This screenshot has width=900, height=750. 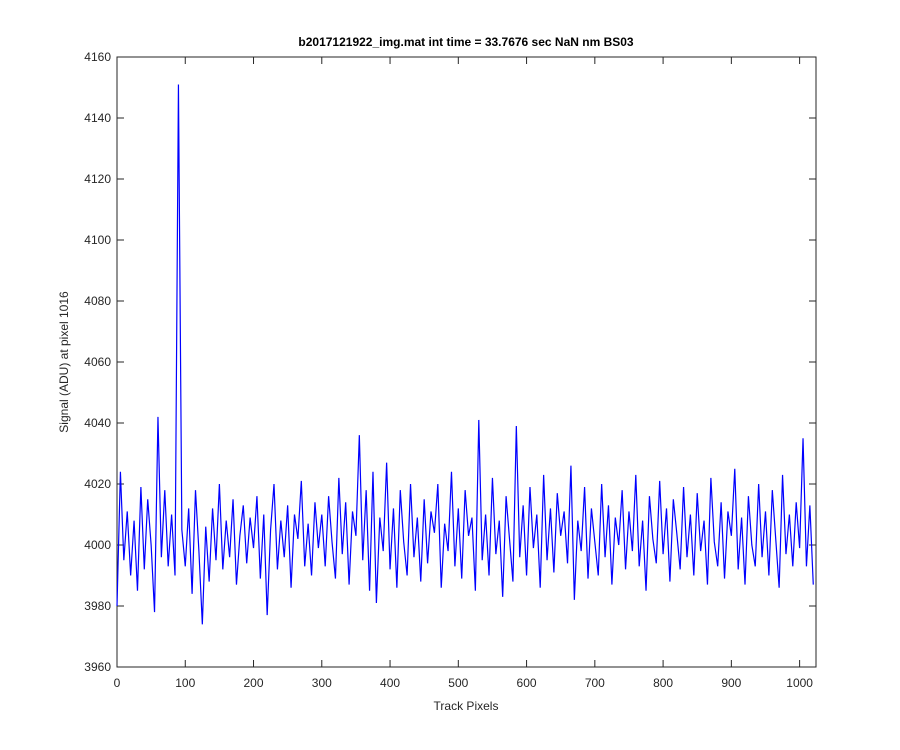 I want to click on y-tick-label: 4160, so click(x=97, y=57).